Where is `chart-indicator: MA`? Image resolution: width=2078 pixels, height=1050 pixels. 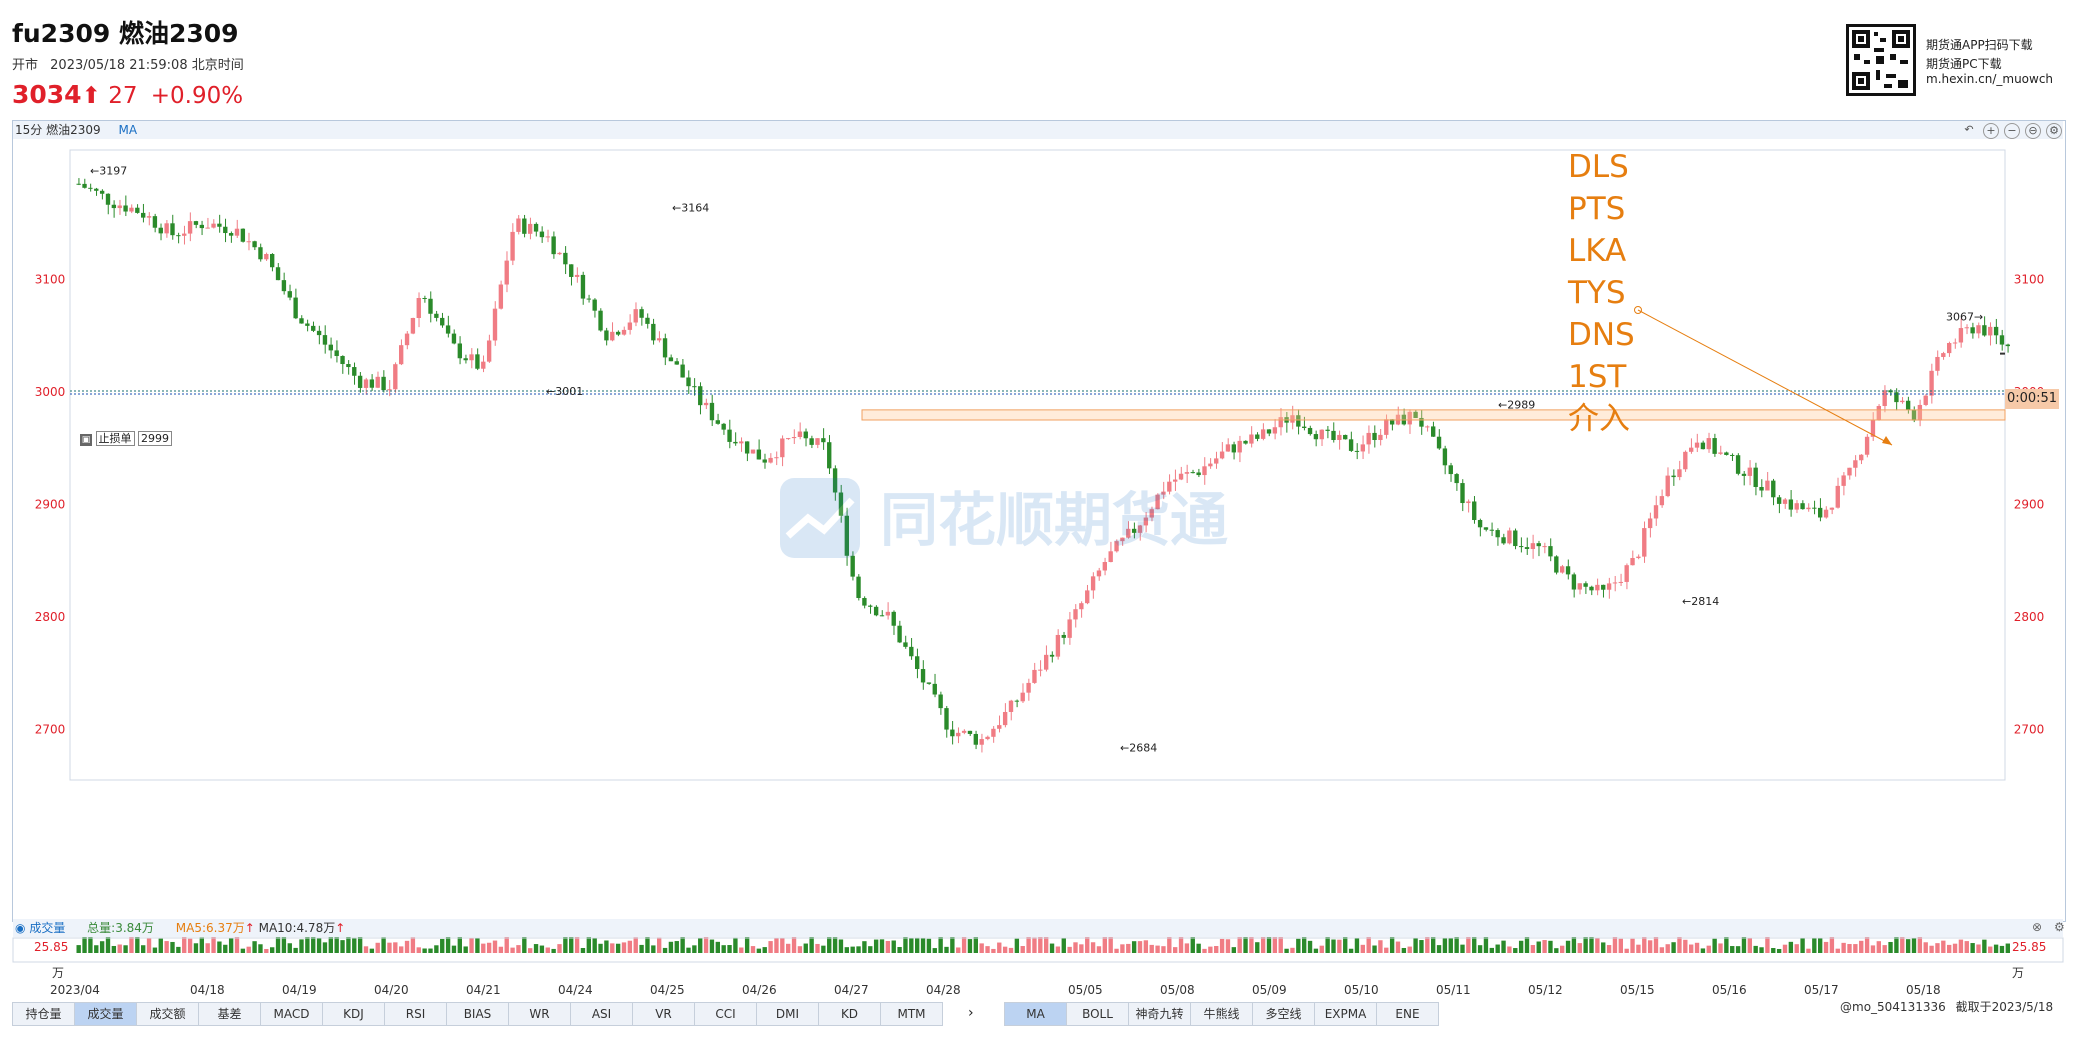
chart-indicator: MA is located at coordinates (128, 130).